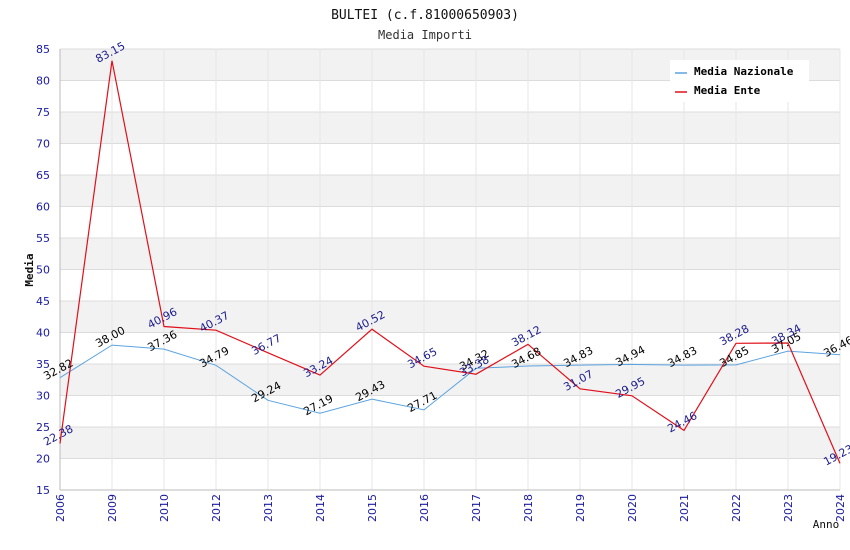 The width and height of the screenshot is (850, 550). Describe the element at coordinates (826, 524) in the screenshot. I see `x-axis-label: Anno` at that location.